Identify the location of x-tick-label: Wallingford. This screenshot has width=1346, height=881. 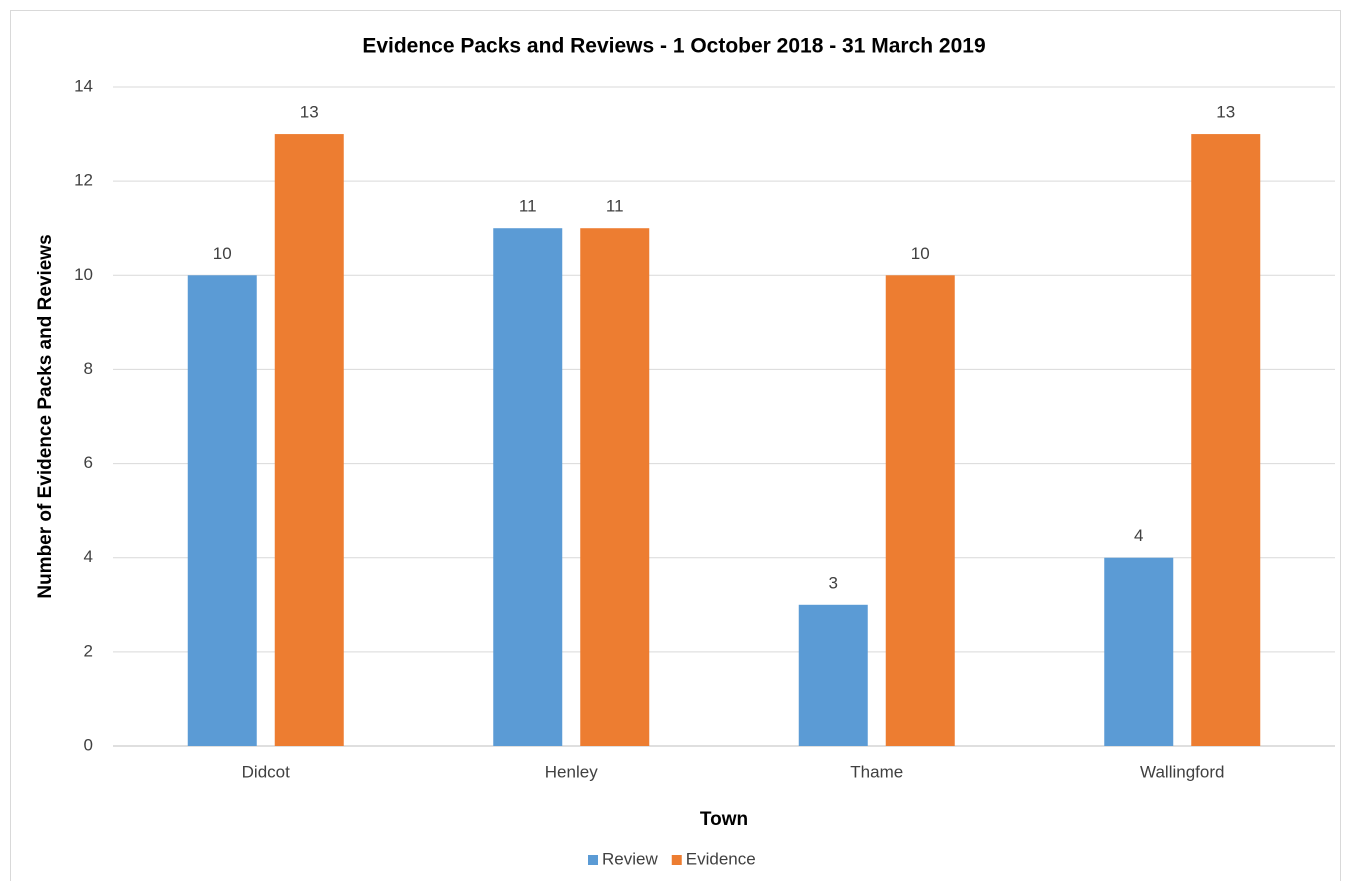
(1182, 771).